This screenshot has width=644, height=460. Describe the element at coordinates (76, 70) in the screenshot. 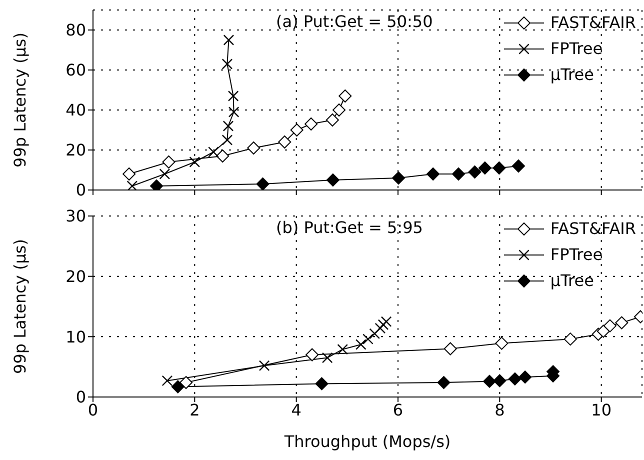

I see `y-tick-label: 60` at that location.